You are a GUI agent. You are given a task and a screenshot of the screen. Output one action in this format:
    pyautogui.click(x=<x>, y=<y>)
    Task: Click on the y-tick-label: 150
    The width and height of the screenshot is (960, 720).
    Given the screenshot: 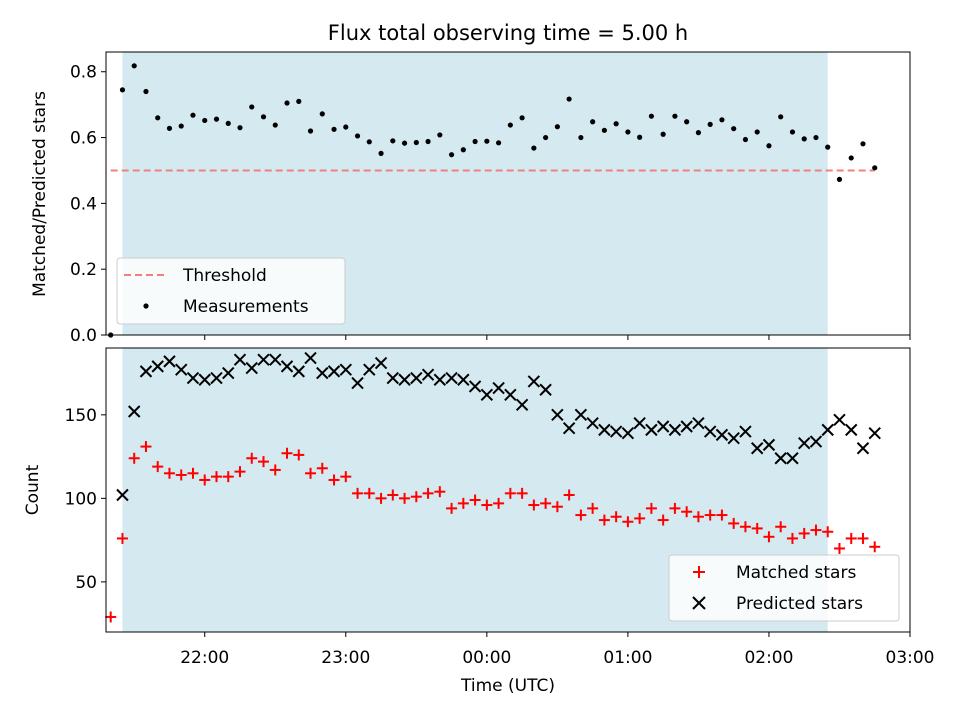 What is the action you would take?
    pyautogui.click(x=81, y=416)
    